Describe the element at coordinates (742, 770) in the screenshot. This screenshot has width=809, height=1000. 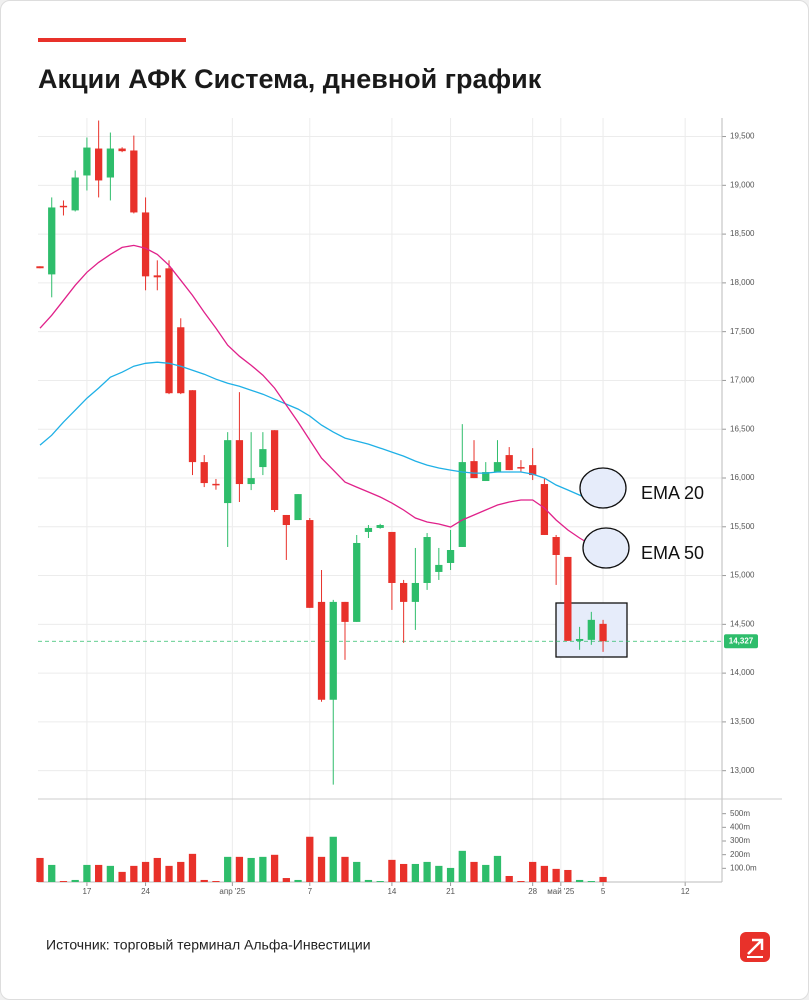
I see `y-tick-label: 13,000` at that location.